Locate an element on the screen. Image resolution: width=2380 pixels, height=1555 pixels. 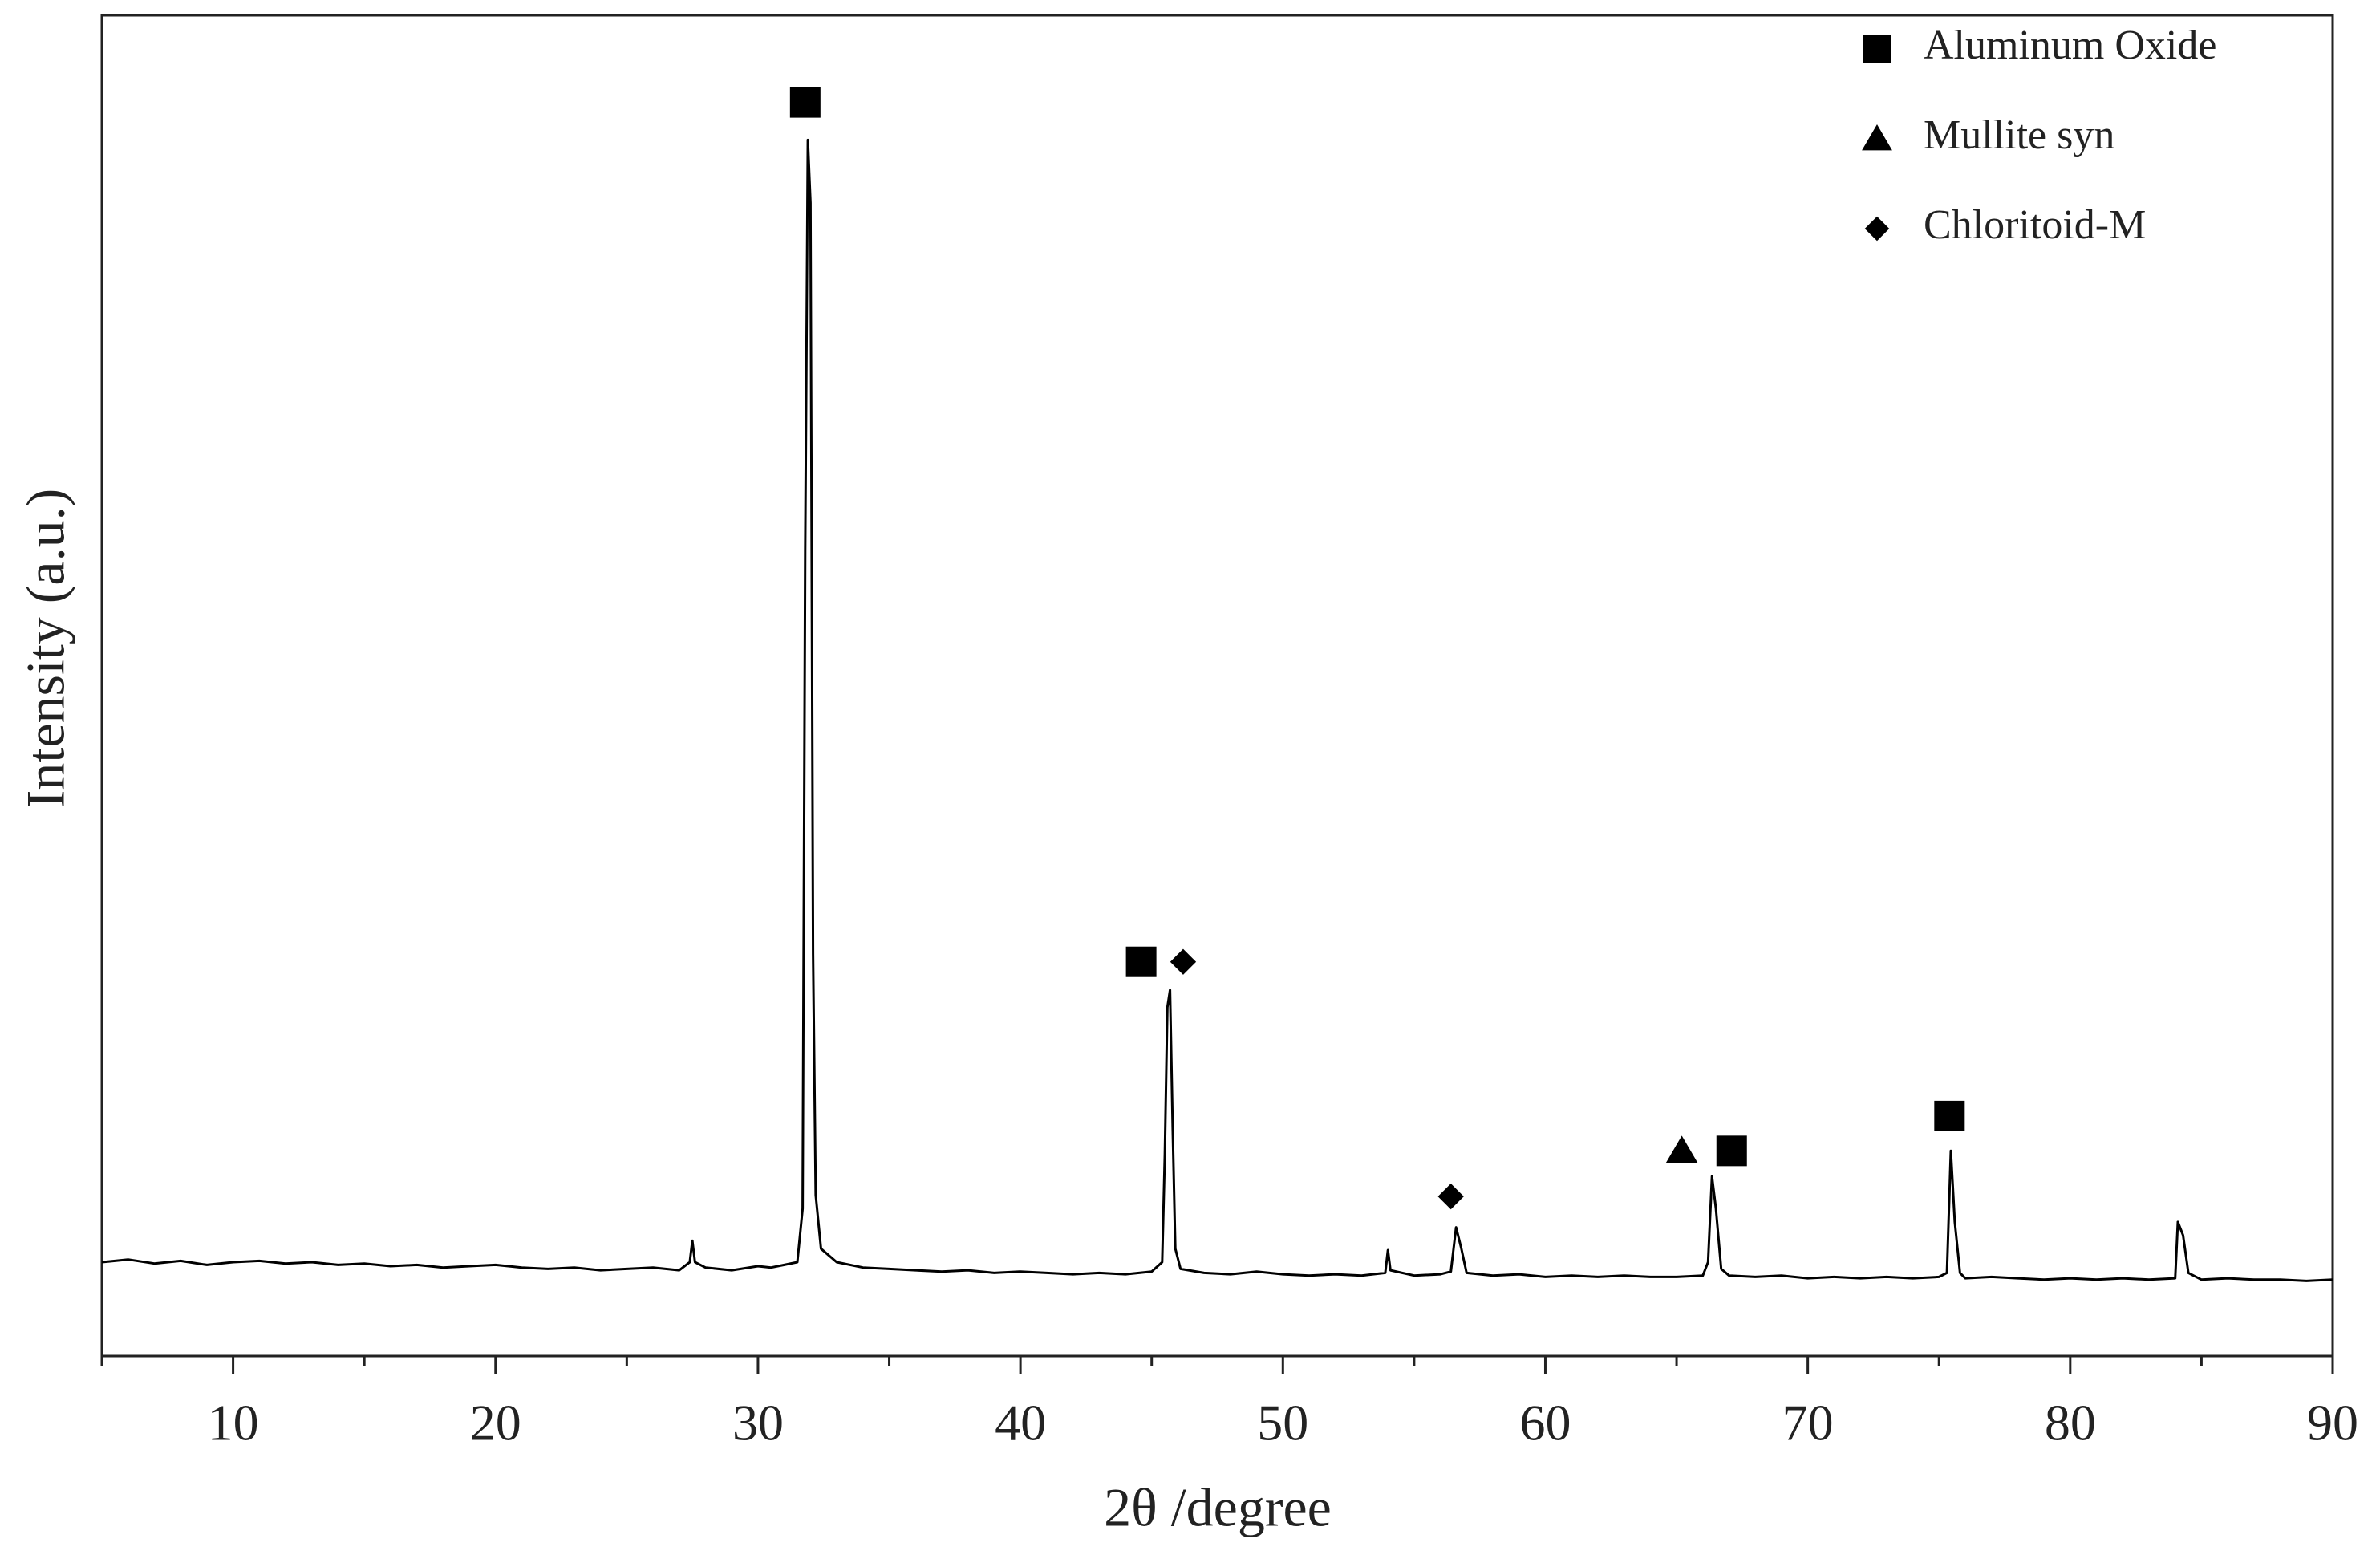
x-tick-label: 50 is located at coordinates (1282, 1423).